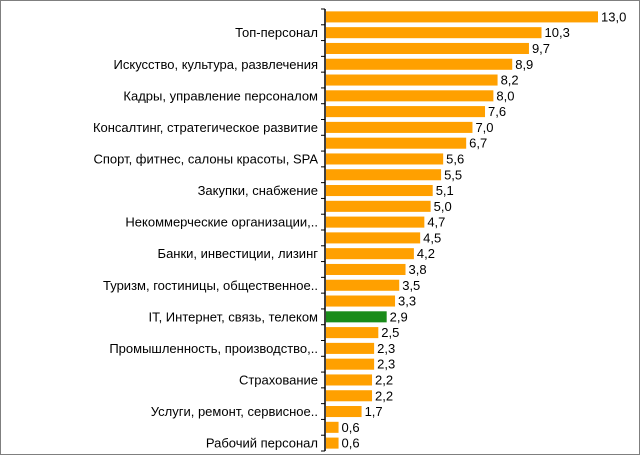 This screenshot has height=455, width=640. I want to click on value-label-6: 7,6, so click(497, 111).